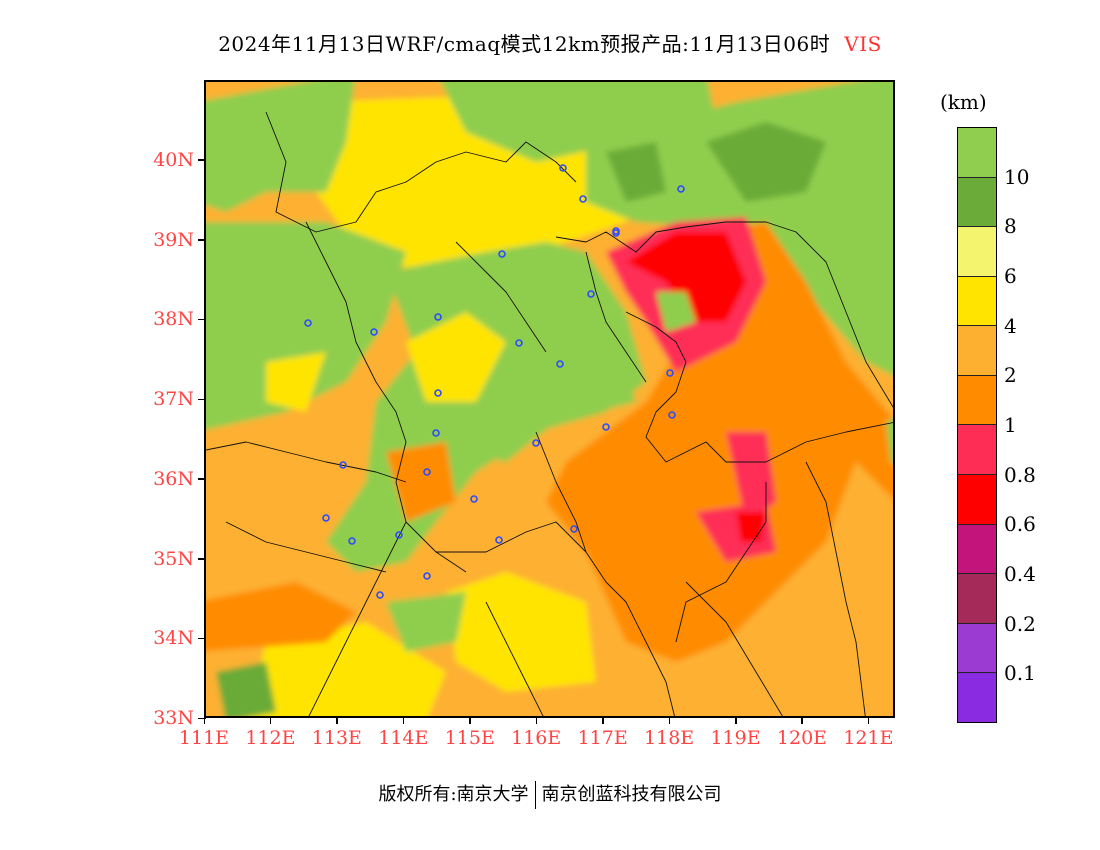 The height and width of the screenshot is (850, 1100). I want to click on colorbar-unit: (km), so click(963, 102).